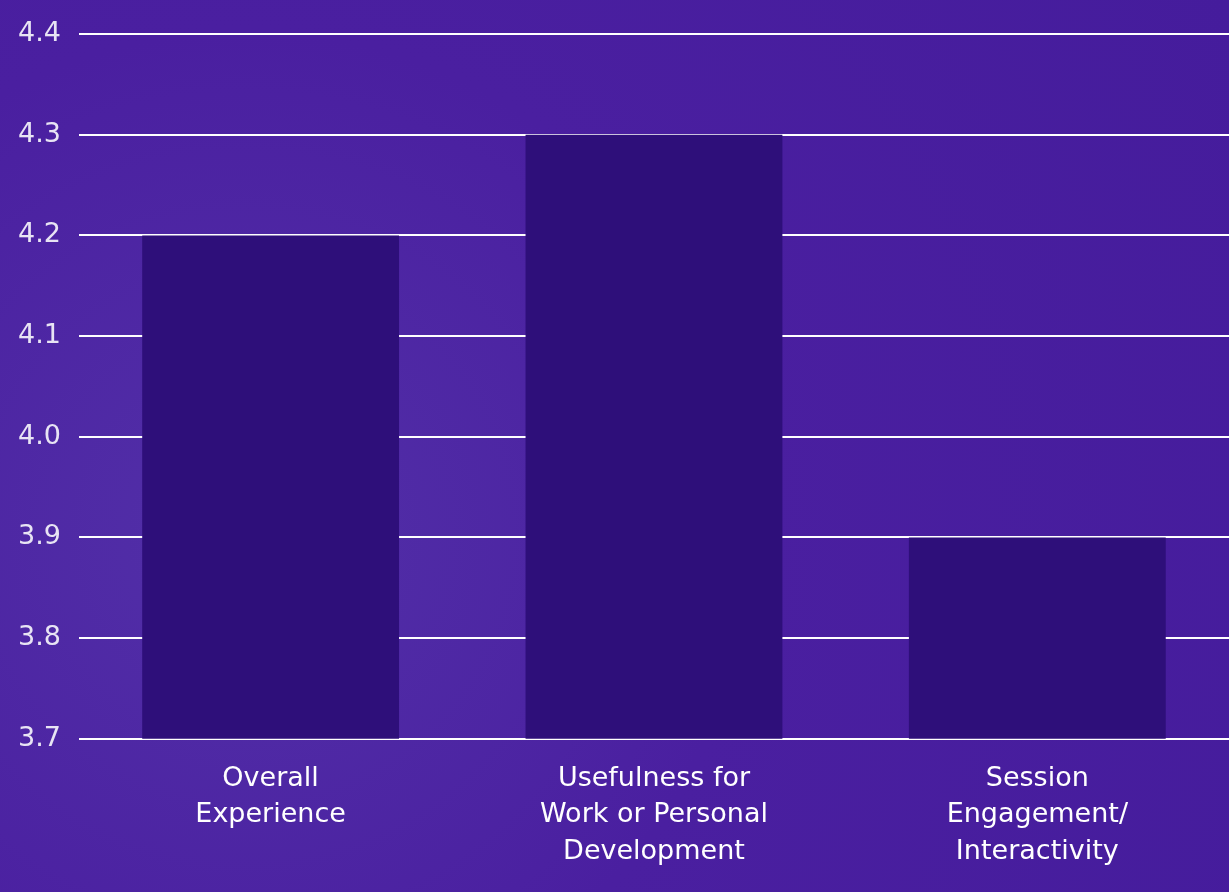 The image size is (1229, 892). I want to click on y-tick-label: 4.0, so click(39, 434).